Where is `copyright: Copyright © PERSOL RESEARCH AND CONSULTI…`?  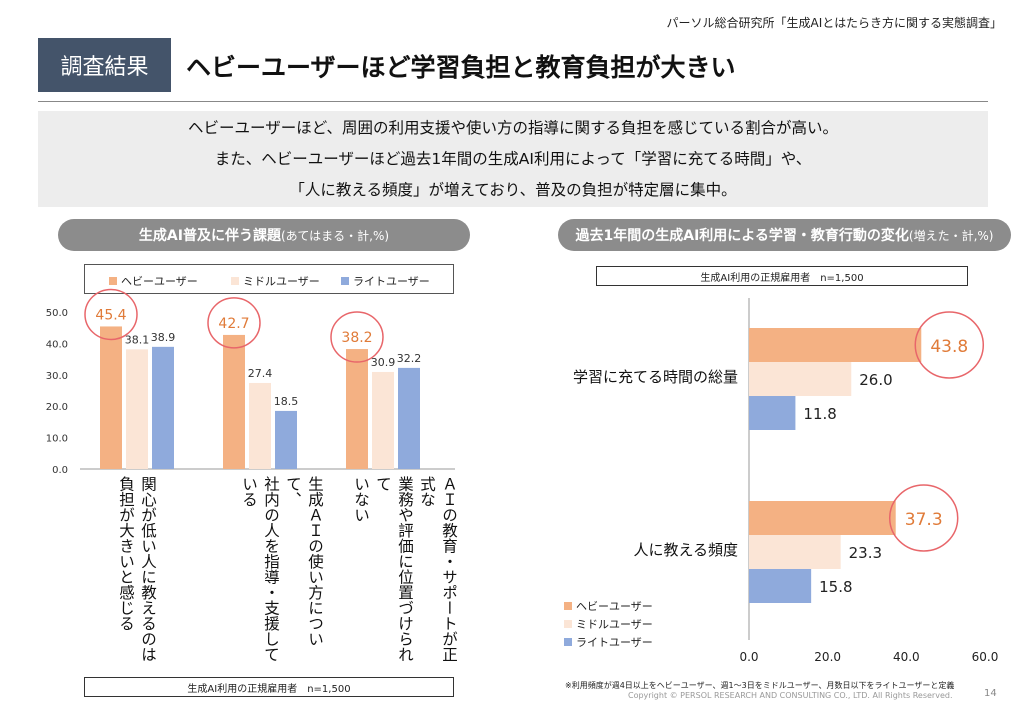 copyright: Copyright © PERSOL RESEARCH AND CONSULTI… is located at coordinates (790, 695).